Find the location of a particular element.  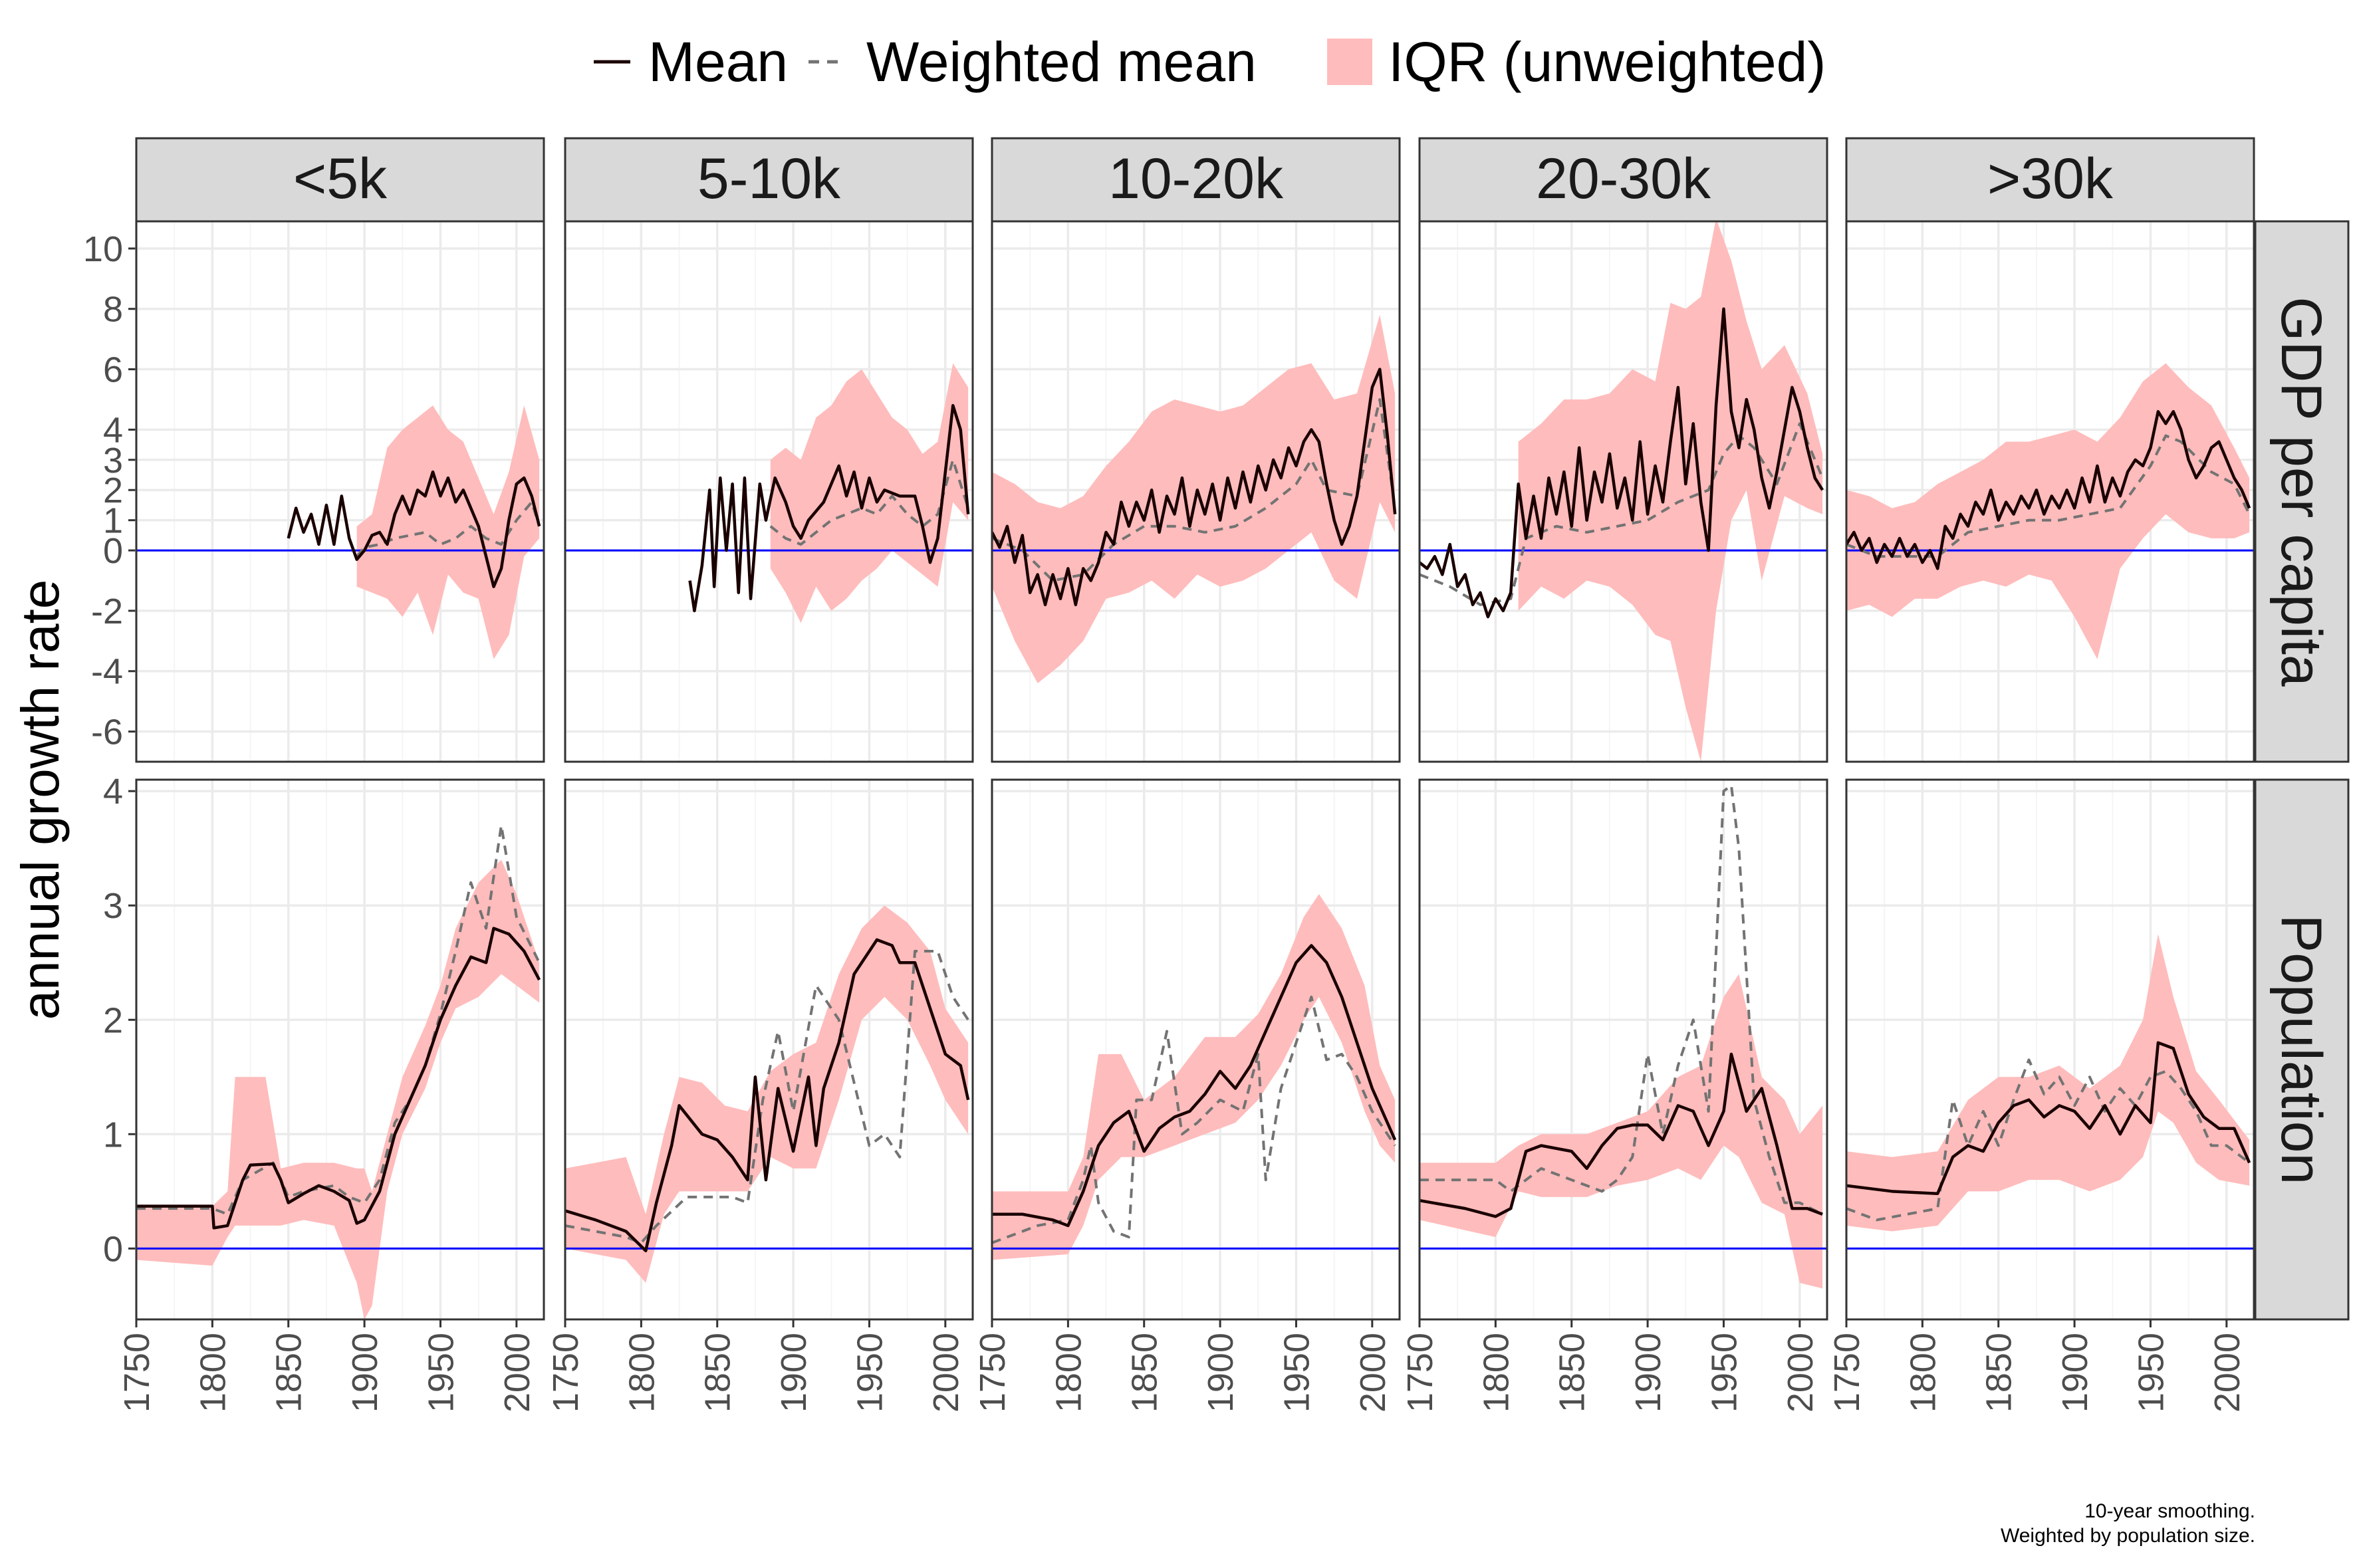

column-strip-10-20k: 10-20k is located at coordinates (1196, 180).